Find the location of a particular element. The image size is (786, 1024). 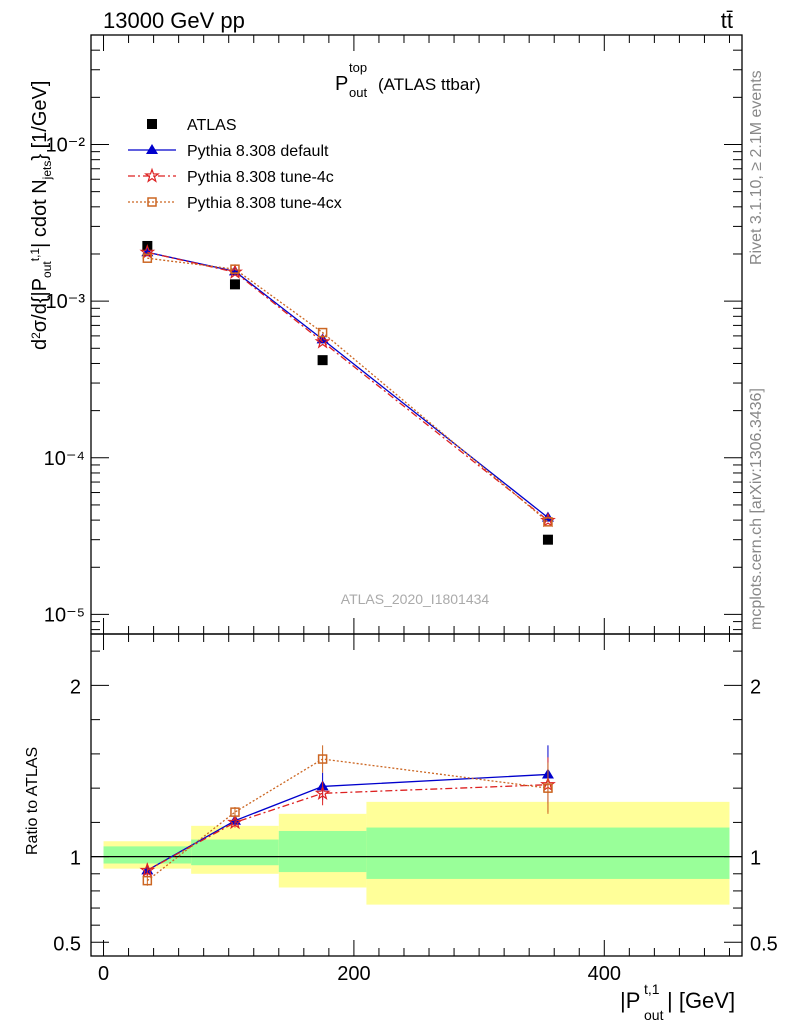

svg-text: top is located at coordinates (358, 67).